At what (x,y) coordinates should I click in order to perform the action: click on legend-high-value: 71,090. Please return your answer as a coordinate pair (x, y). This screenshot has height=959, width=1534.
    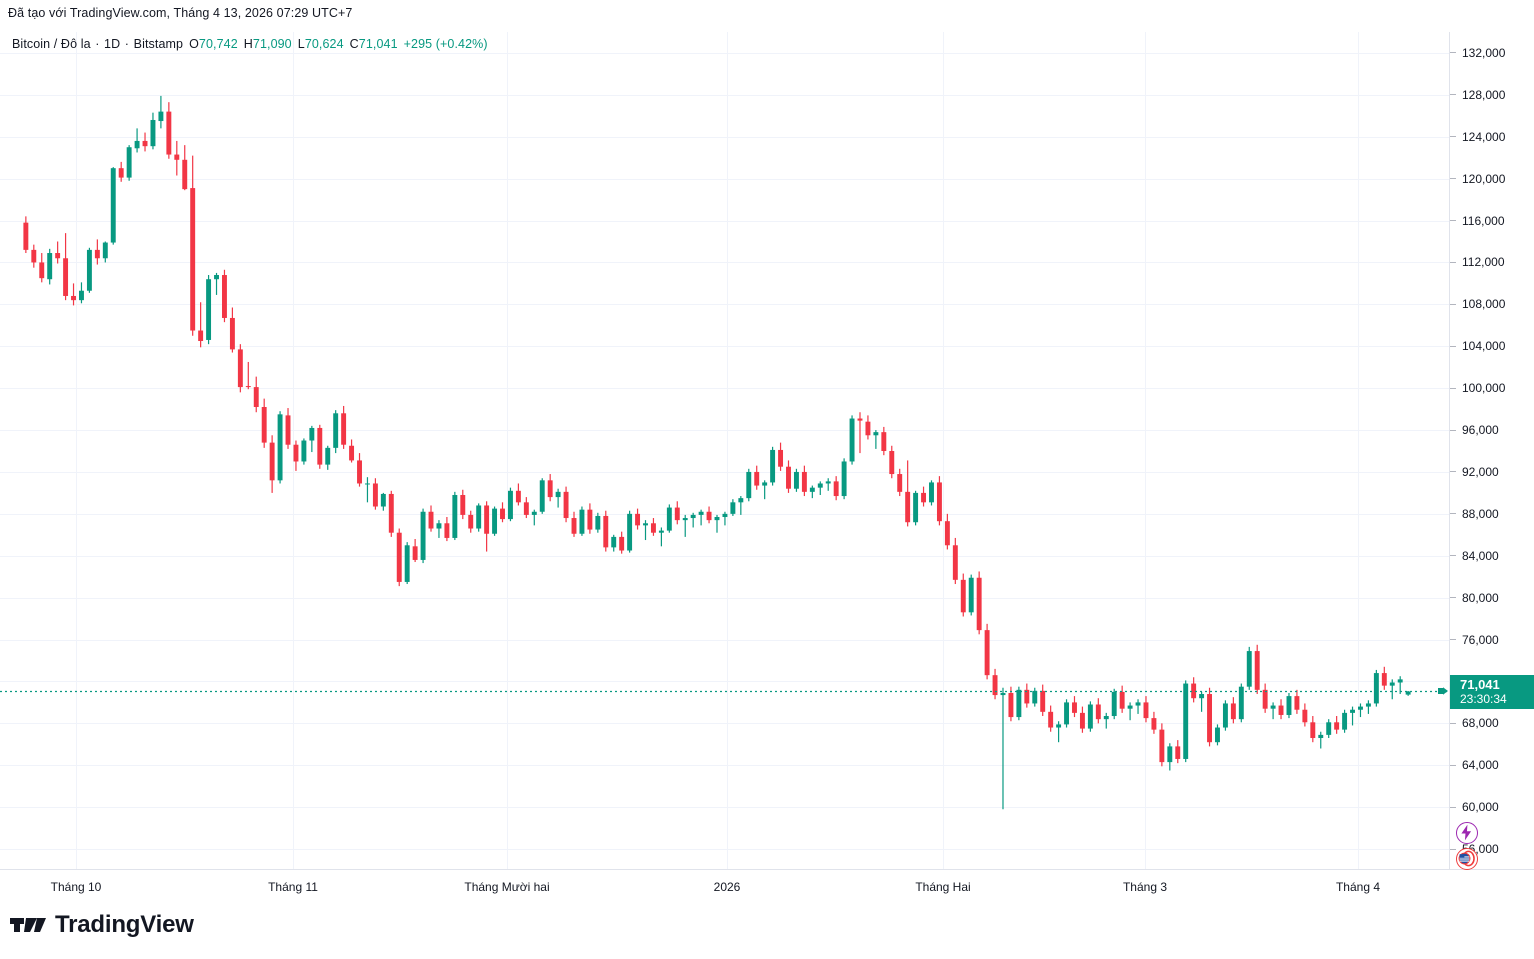
    Looking at the image, I should click on (272, 44).